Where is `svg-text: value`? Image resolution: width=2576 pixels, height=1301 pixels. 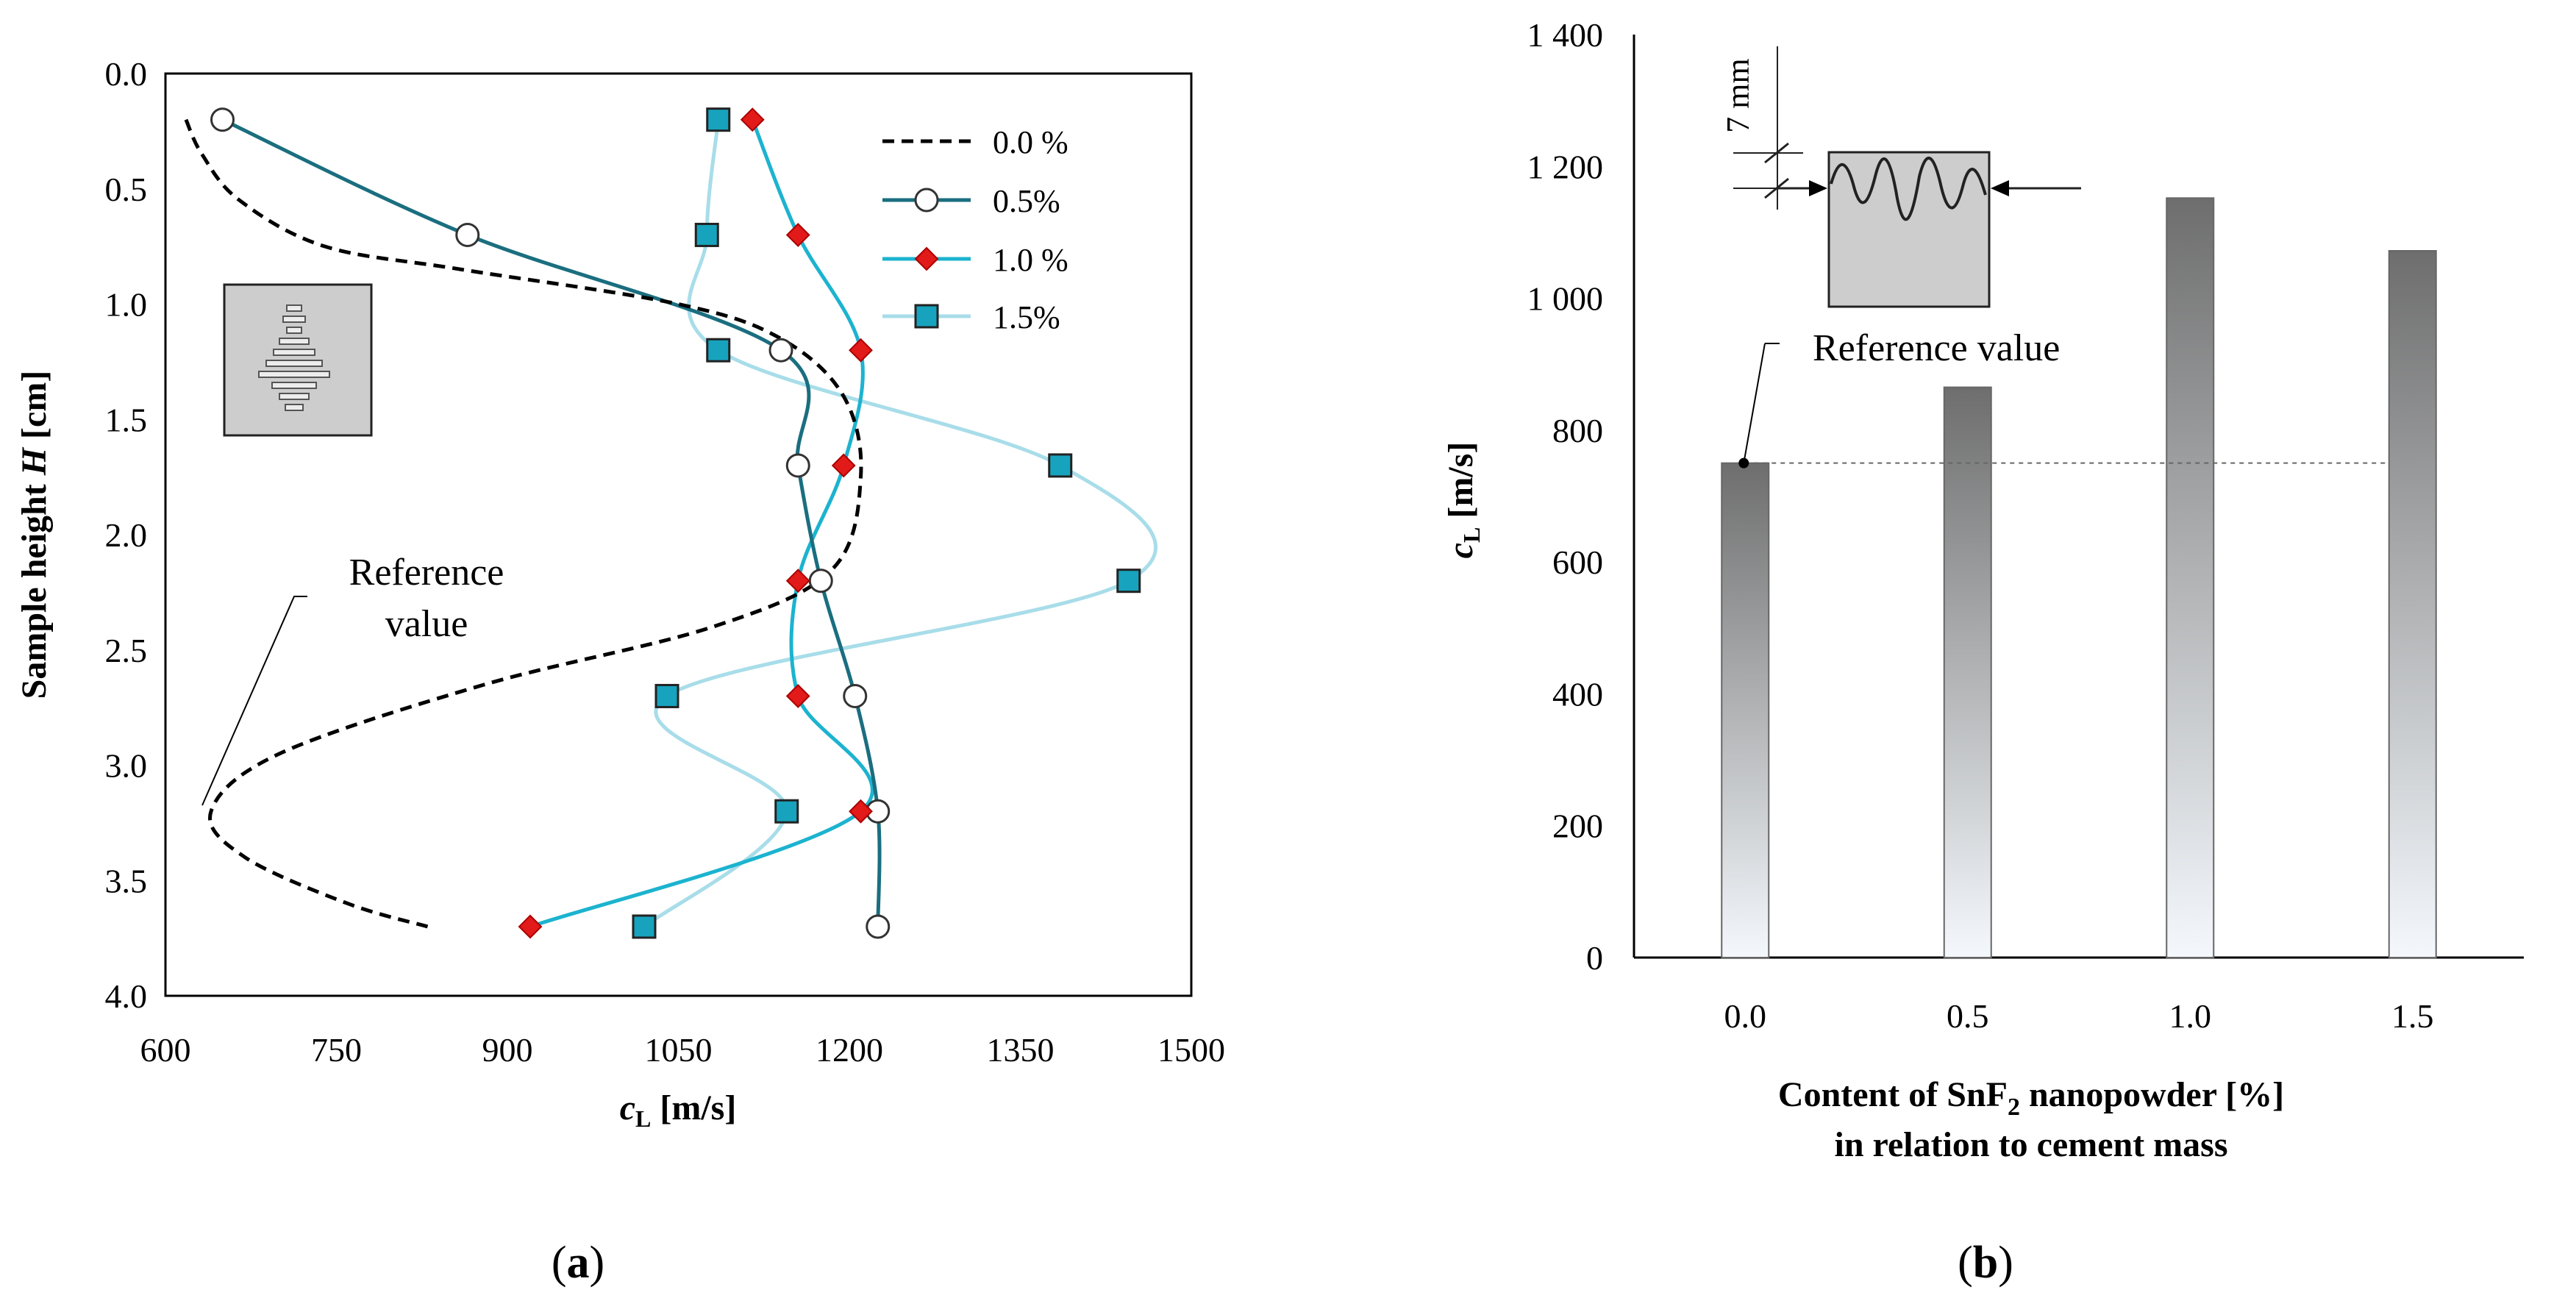
svg-text: value is located at coordinates (427, 624).